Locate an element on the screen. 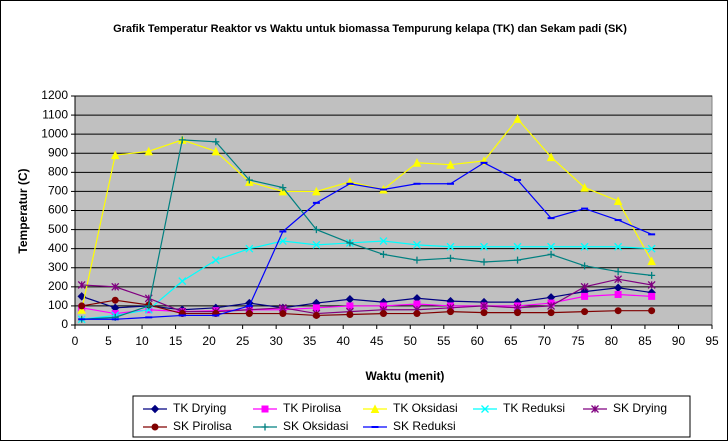 The height and width of the screenshot is (441, 728). x-tick-label: 25 is located at coordinates (243, 341).